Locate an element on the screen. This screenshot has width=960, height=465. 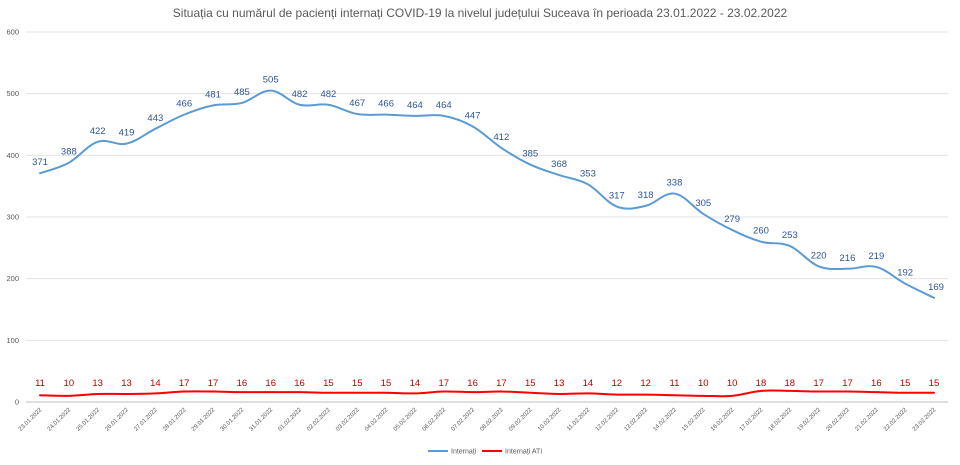
x-tick-label: 27.01.2022 is located at coordinates (146, 420).